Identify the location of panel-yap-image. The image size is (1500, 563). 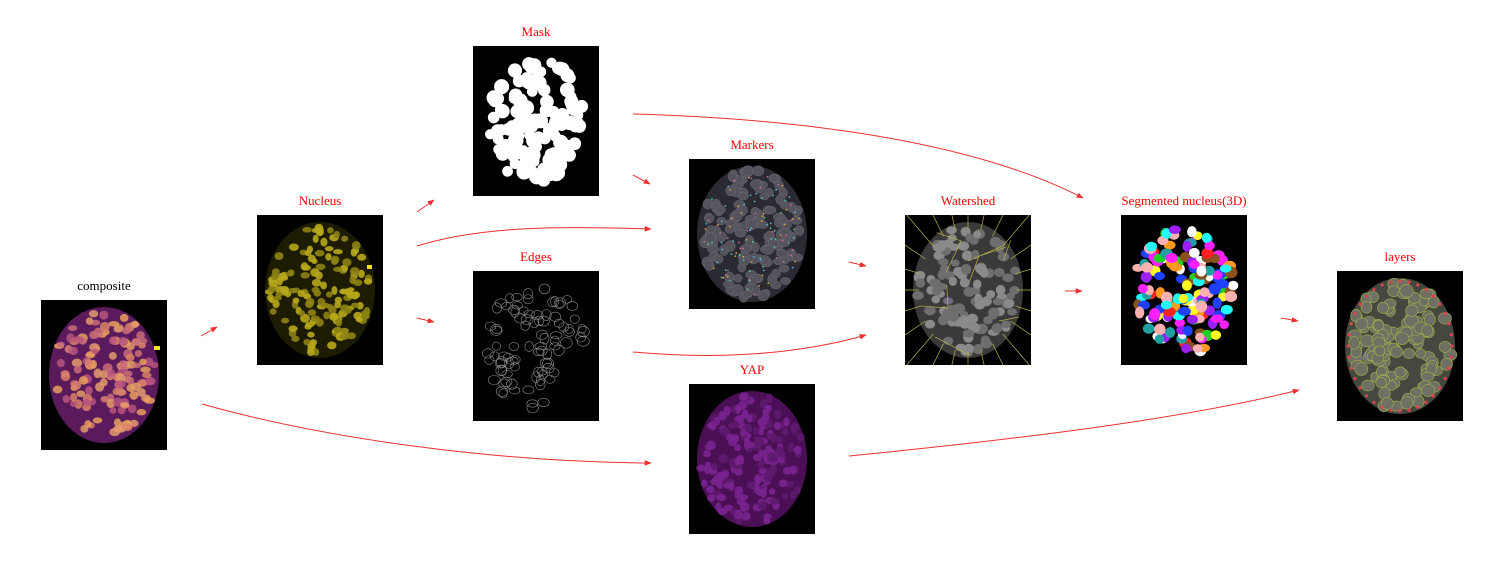
(752, 459).